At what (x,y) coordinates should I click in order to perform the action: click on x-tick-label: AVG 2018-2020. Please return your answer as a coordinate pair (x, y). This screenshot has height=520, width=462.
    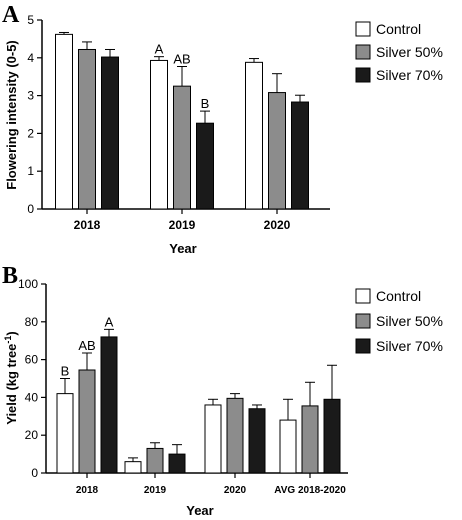
    Looking at the image, I should click on (310, 490).